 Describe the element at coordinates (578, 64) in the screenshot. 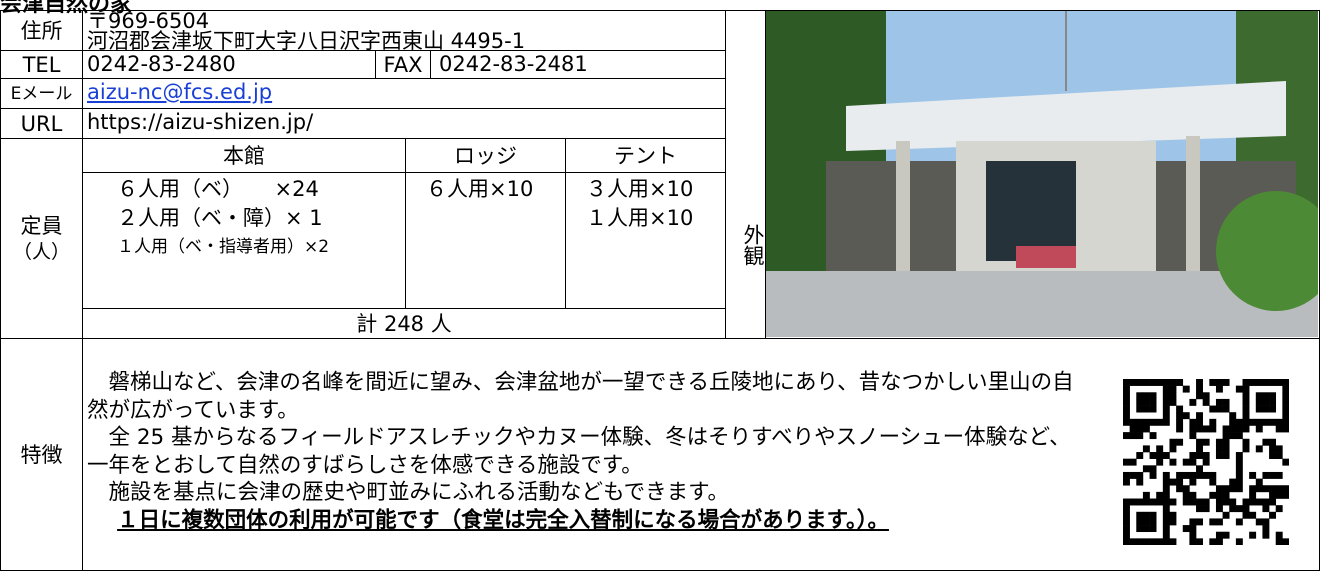

I see `fax: 0242-83-2481` at that location.